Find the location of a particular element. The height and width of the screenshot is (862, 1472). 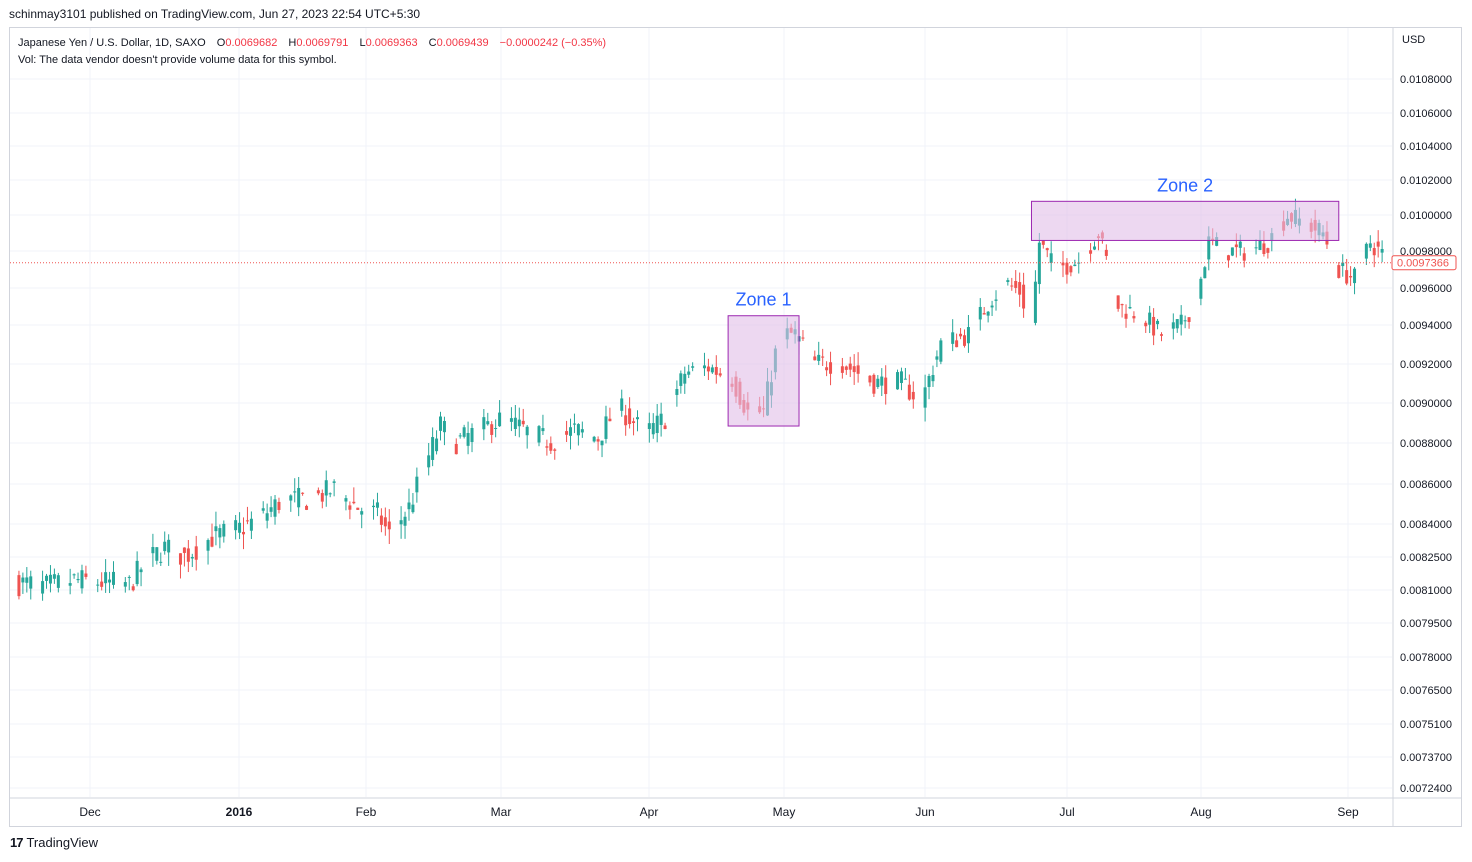

footer-branding: 17 TradingView is located at coordinates (54, 842).